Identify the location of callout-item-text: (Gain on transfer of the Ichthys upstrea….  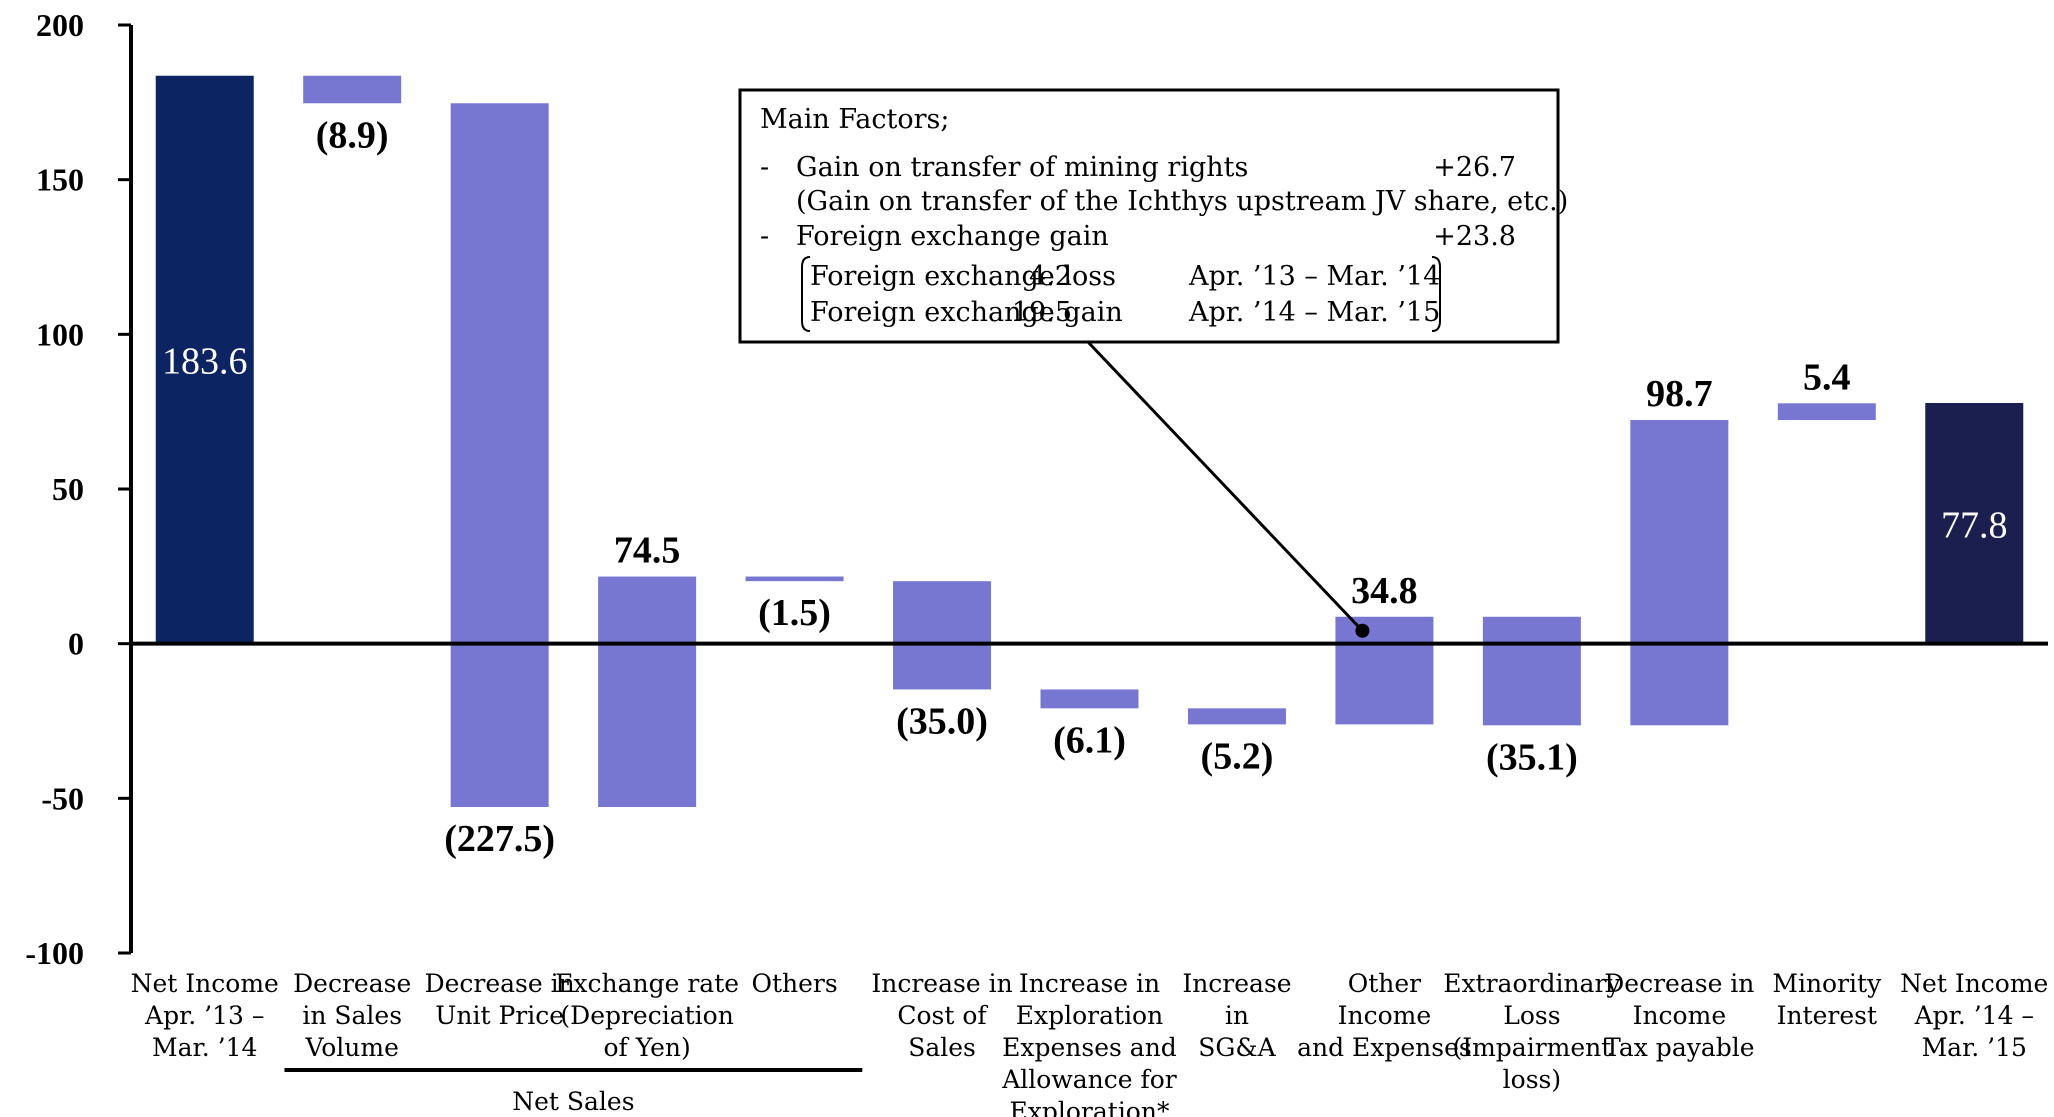
(1182, 201).